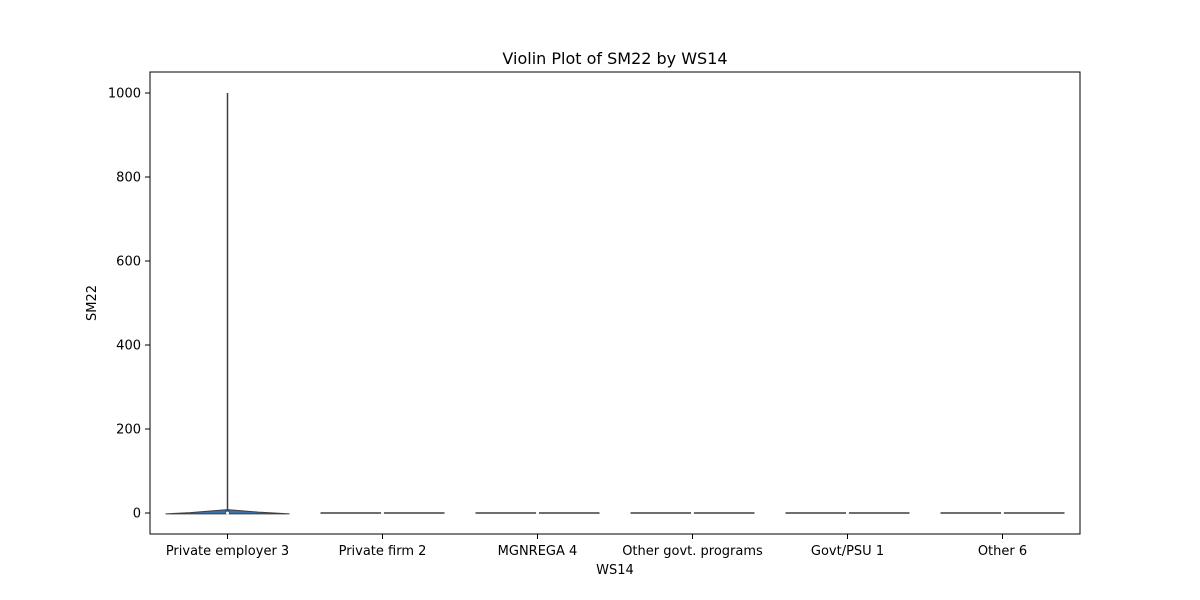  What do you see at coordinates (383, 551) in the screenshot?
I see `x-tick-label: Private firm 2` at bounding box center [383, 551].